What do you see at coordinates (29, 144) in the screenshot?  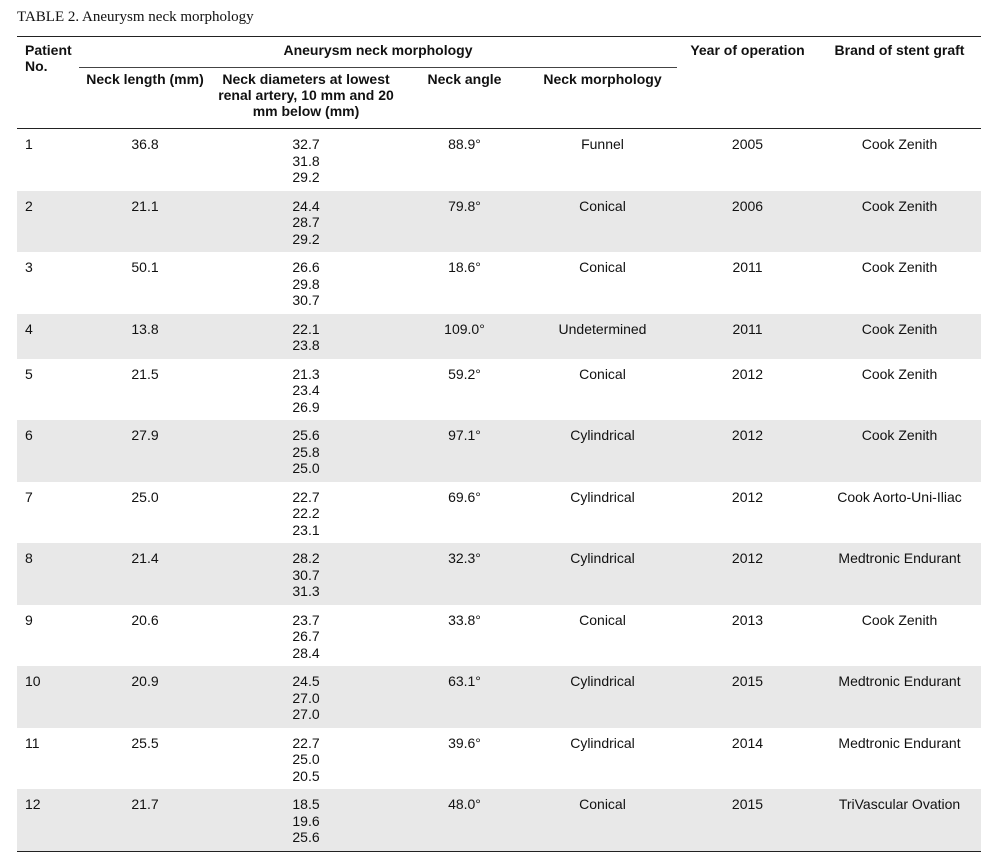 I see `cell-patient: 1` at bounding box center [29, 144].